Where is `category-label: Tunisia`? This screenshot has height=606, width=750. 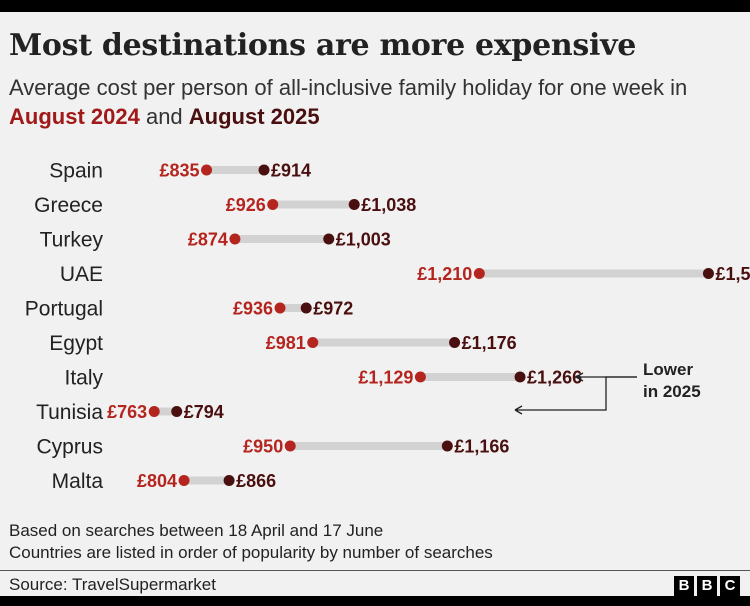 category-label: Tunisia is located at coordinates (69, 412).